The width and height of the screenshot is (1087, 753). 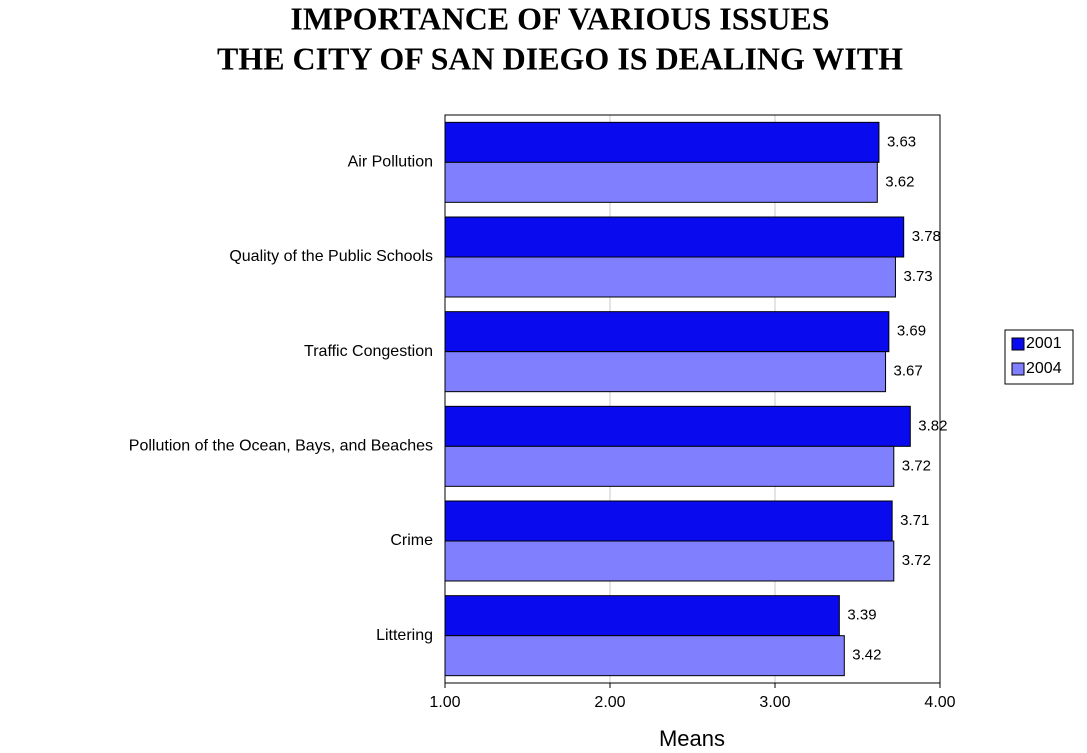 What do you see at coordinates (560, 58) in the screenshot?
I see `chart-title: THE CITY OF SAN DIEGO IS DEALING WITH` at bounding box center [560, 58].